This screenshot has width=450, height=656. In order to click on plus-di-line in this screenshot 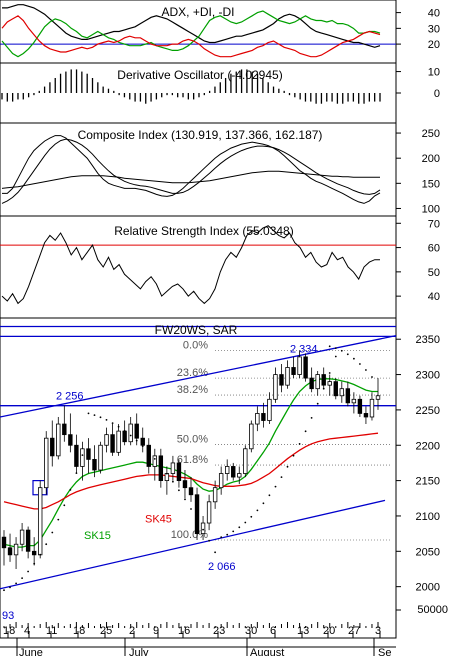, I will do `click(191, 34)`.